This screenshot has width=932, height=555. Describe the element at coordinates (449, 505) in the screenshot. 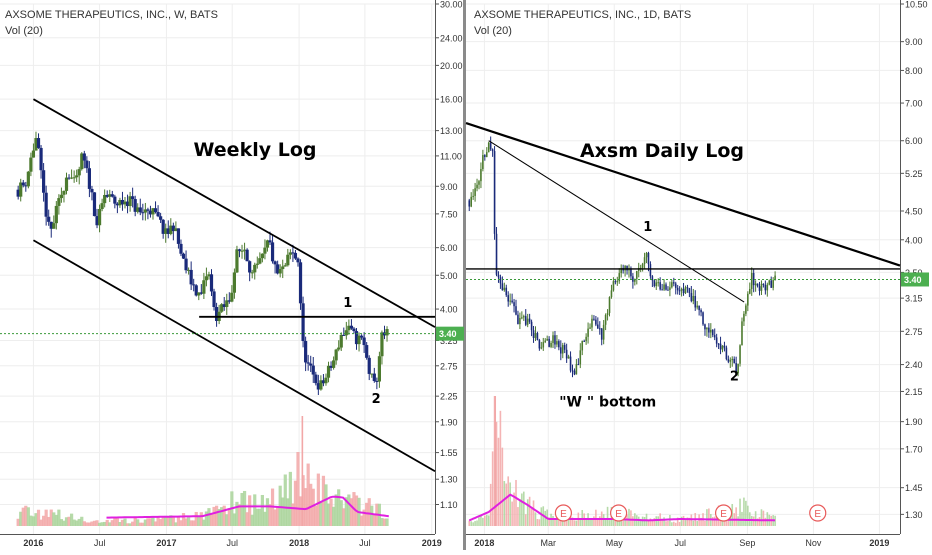

I see `left-y-tick-label: 1.10` at that location.